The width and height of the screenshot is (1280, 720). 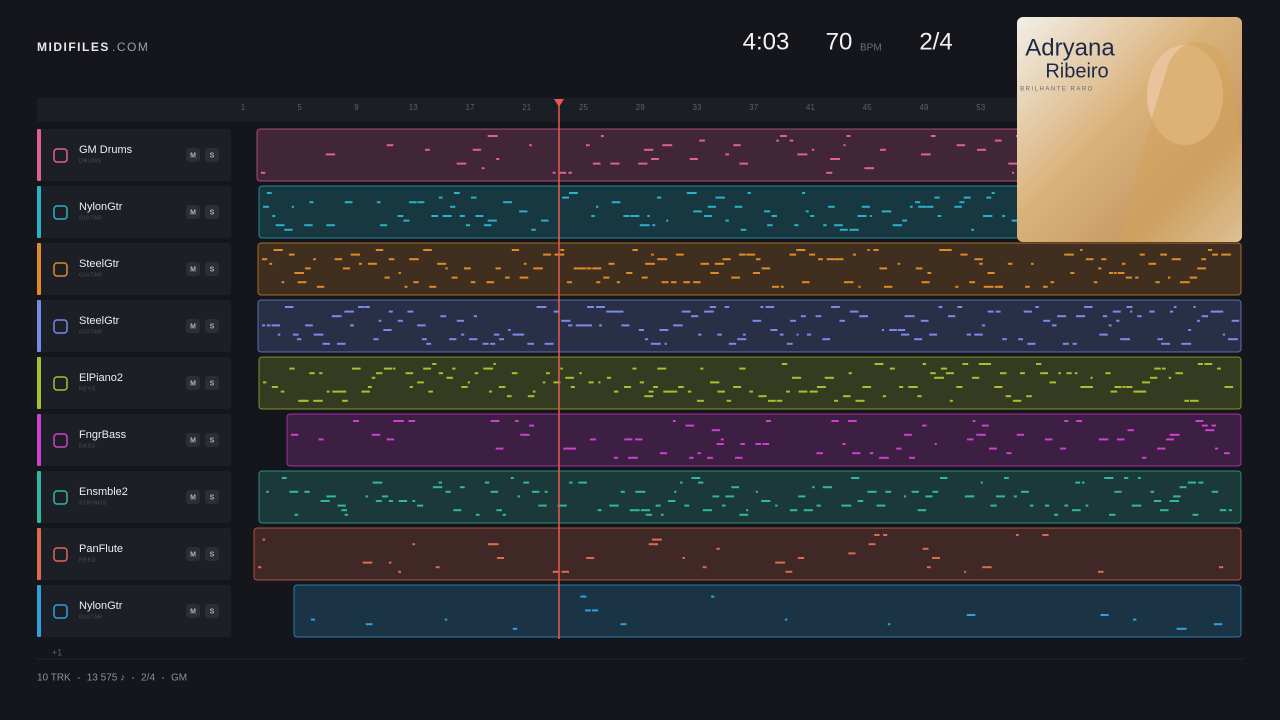 I want to click on playhead-handle, so click(x=559, y=103).